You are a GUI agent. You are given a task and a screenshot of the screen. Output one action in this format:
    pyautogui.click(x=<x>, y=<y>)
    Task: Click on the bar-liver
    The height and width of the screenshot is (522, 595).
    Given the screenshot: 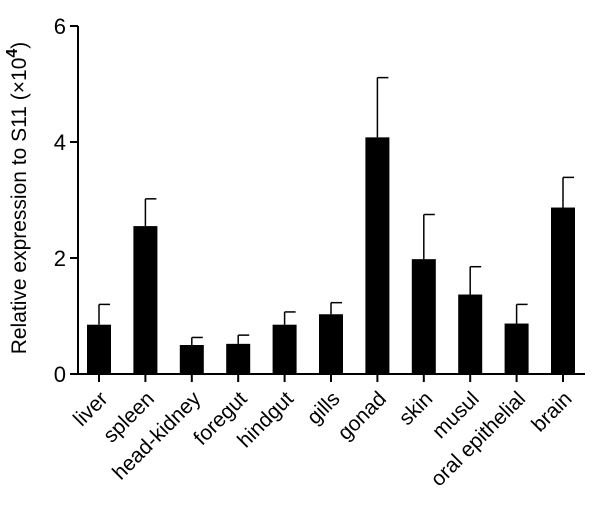 What is the action you would take?
    pyautogui.click(x=99, y=349)
    